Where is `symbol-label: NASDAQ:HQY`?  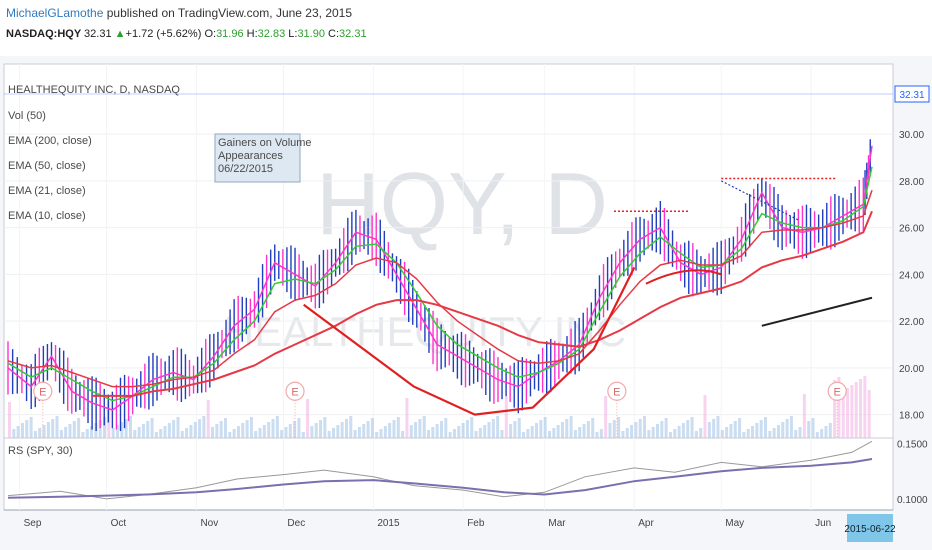 symbol-label: NASDAQ:HQY is located at coordinates (43, 34).